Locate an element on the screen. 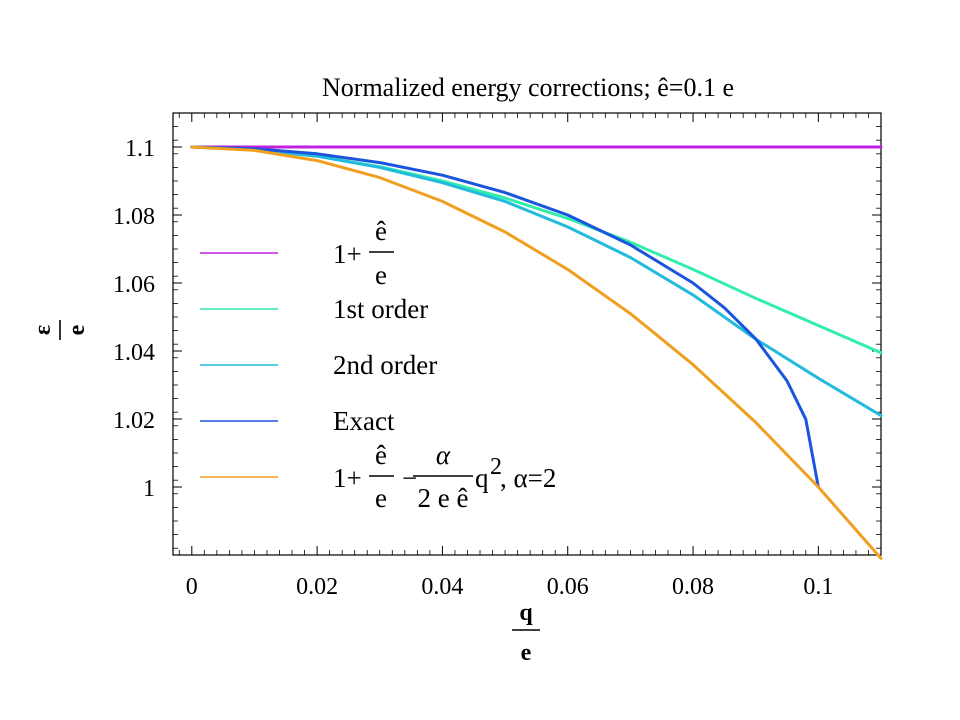 The image size is (960, 720). x-tick-label: 0.1 is located at coordinates (818, 587).